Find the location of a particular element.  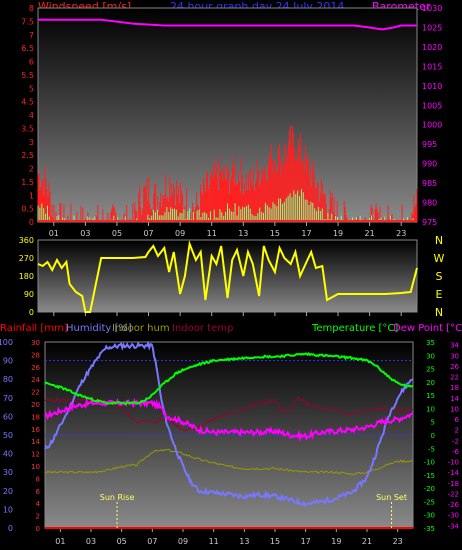

rain-tick-label: 10 is located at coordinates (35, 467).